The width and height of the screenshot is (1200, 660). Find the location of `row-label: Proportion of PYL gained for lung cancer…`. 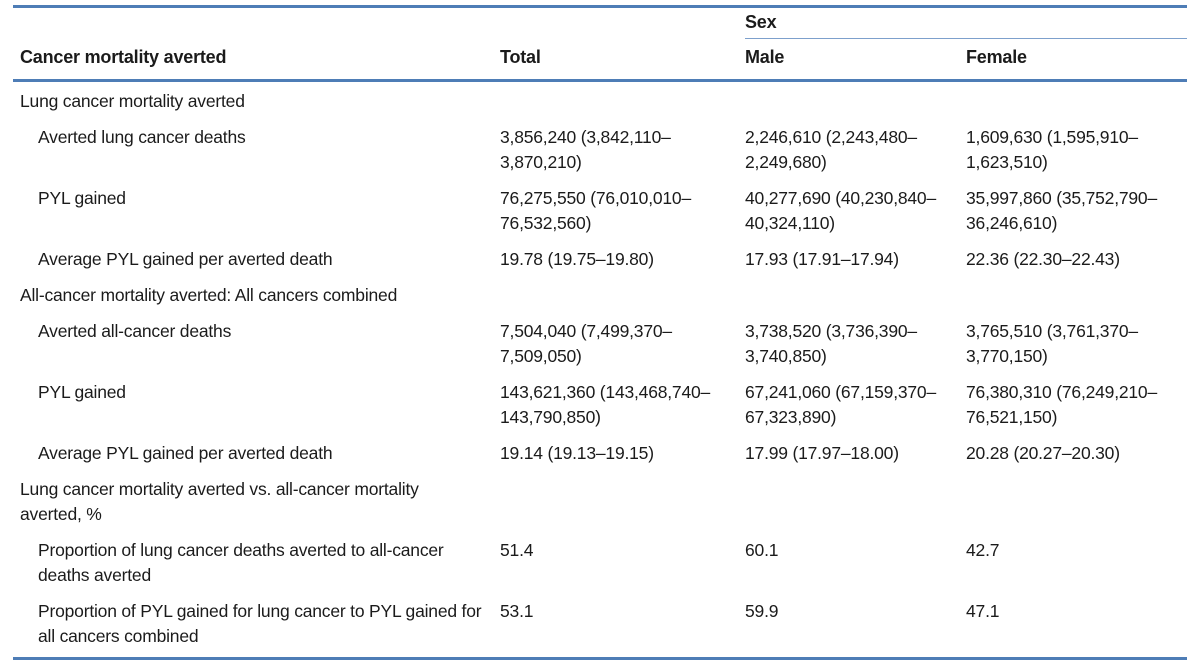

row-label: Proportion of PYL gained for lung cancer… is located at coordinates (260, 623).